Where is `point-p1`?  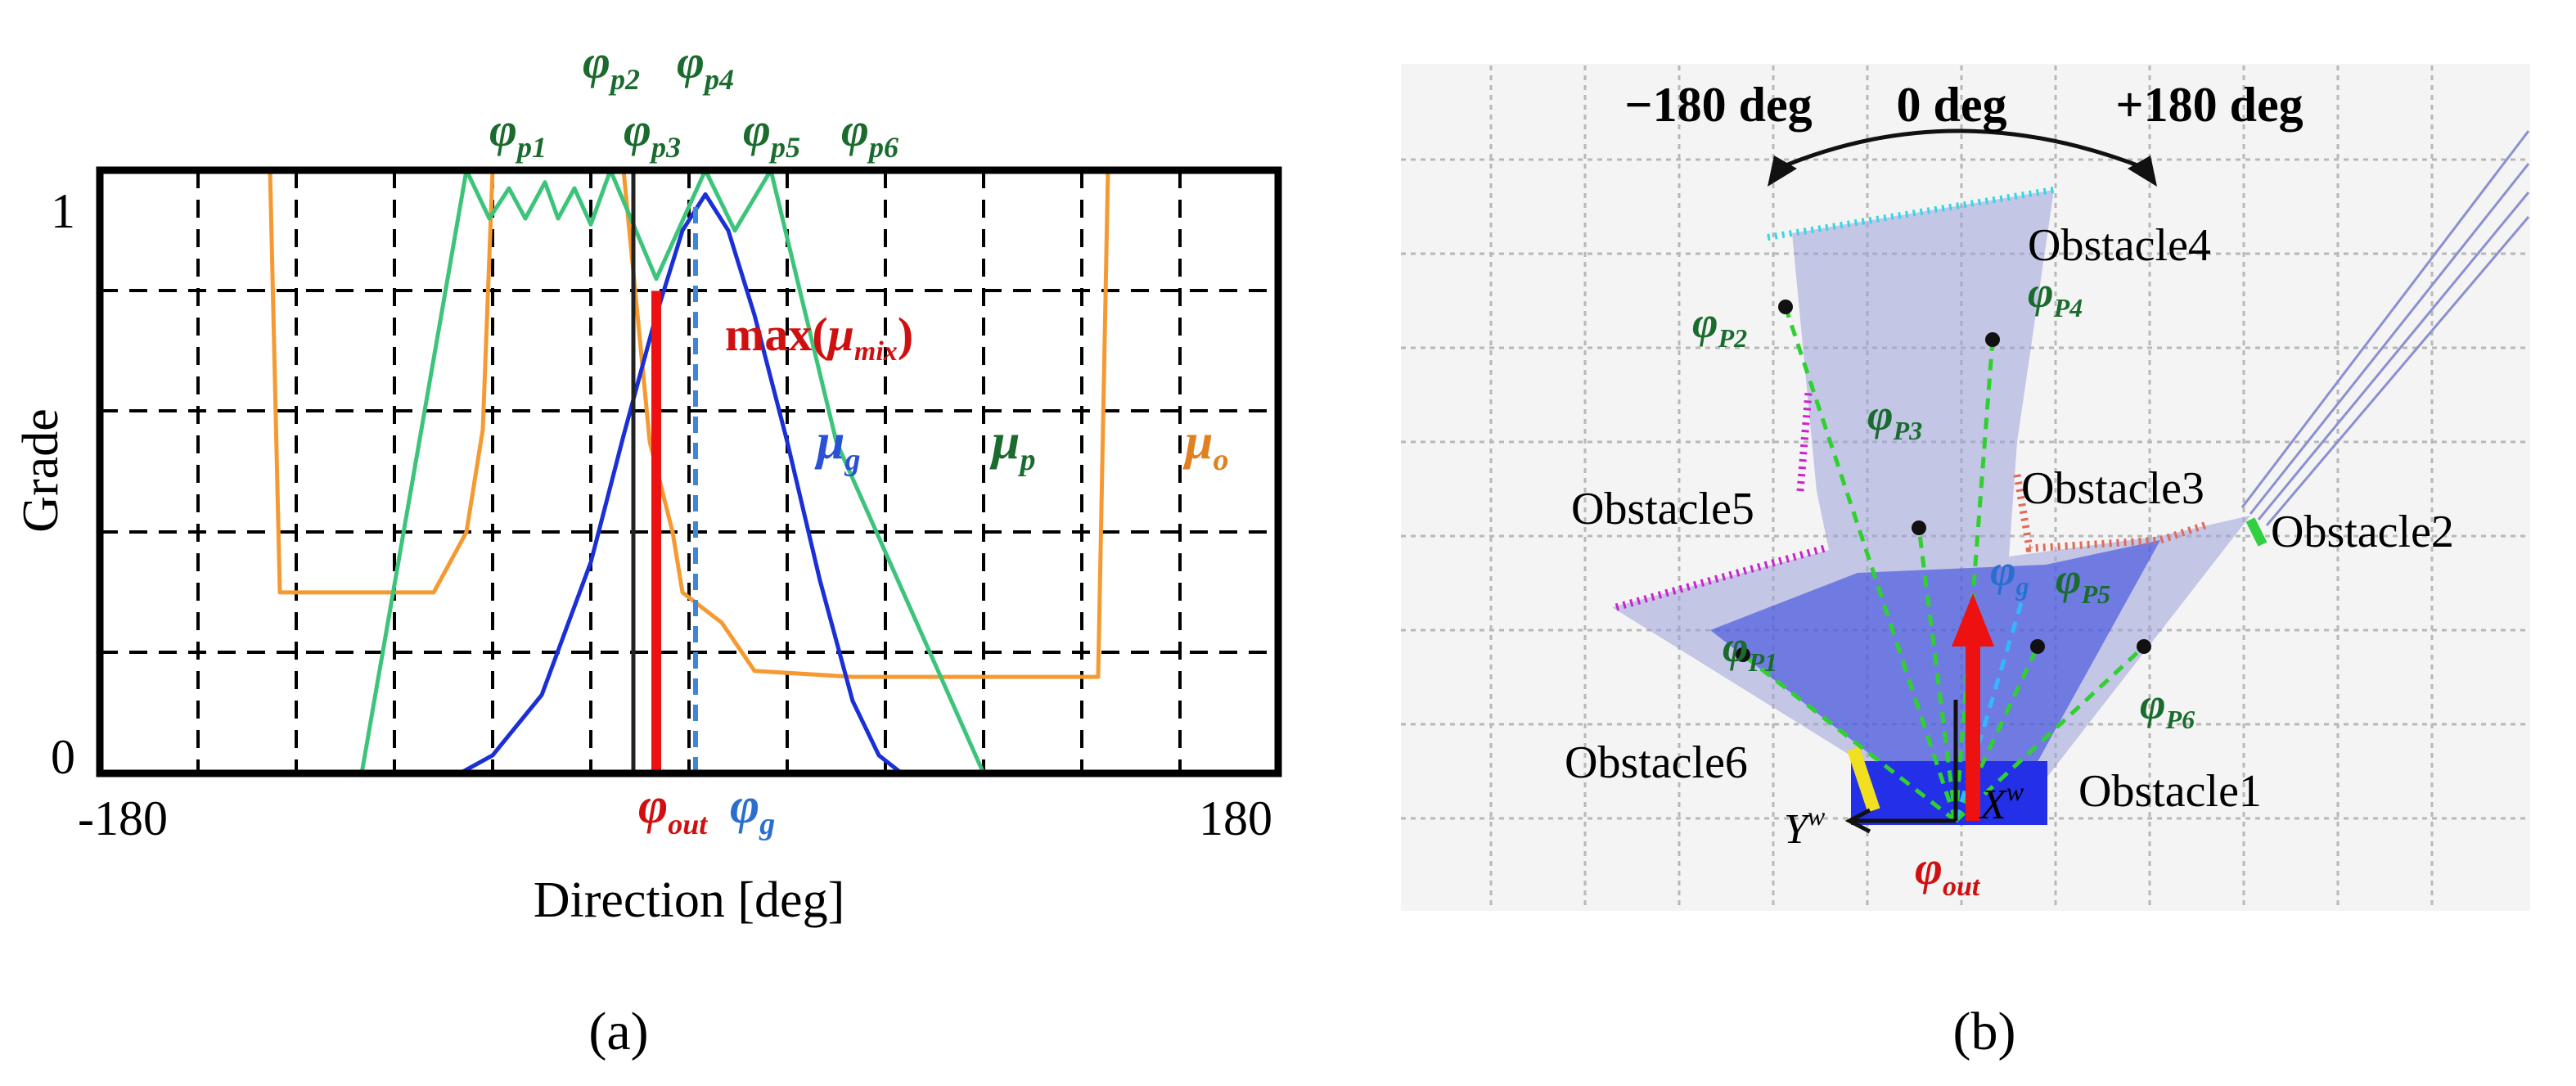 point-p1 is located at coordinates (1743, 654).